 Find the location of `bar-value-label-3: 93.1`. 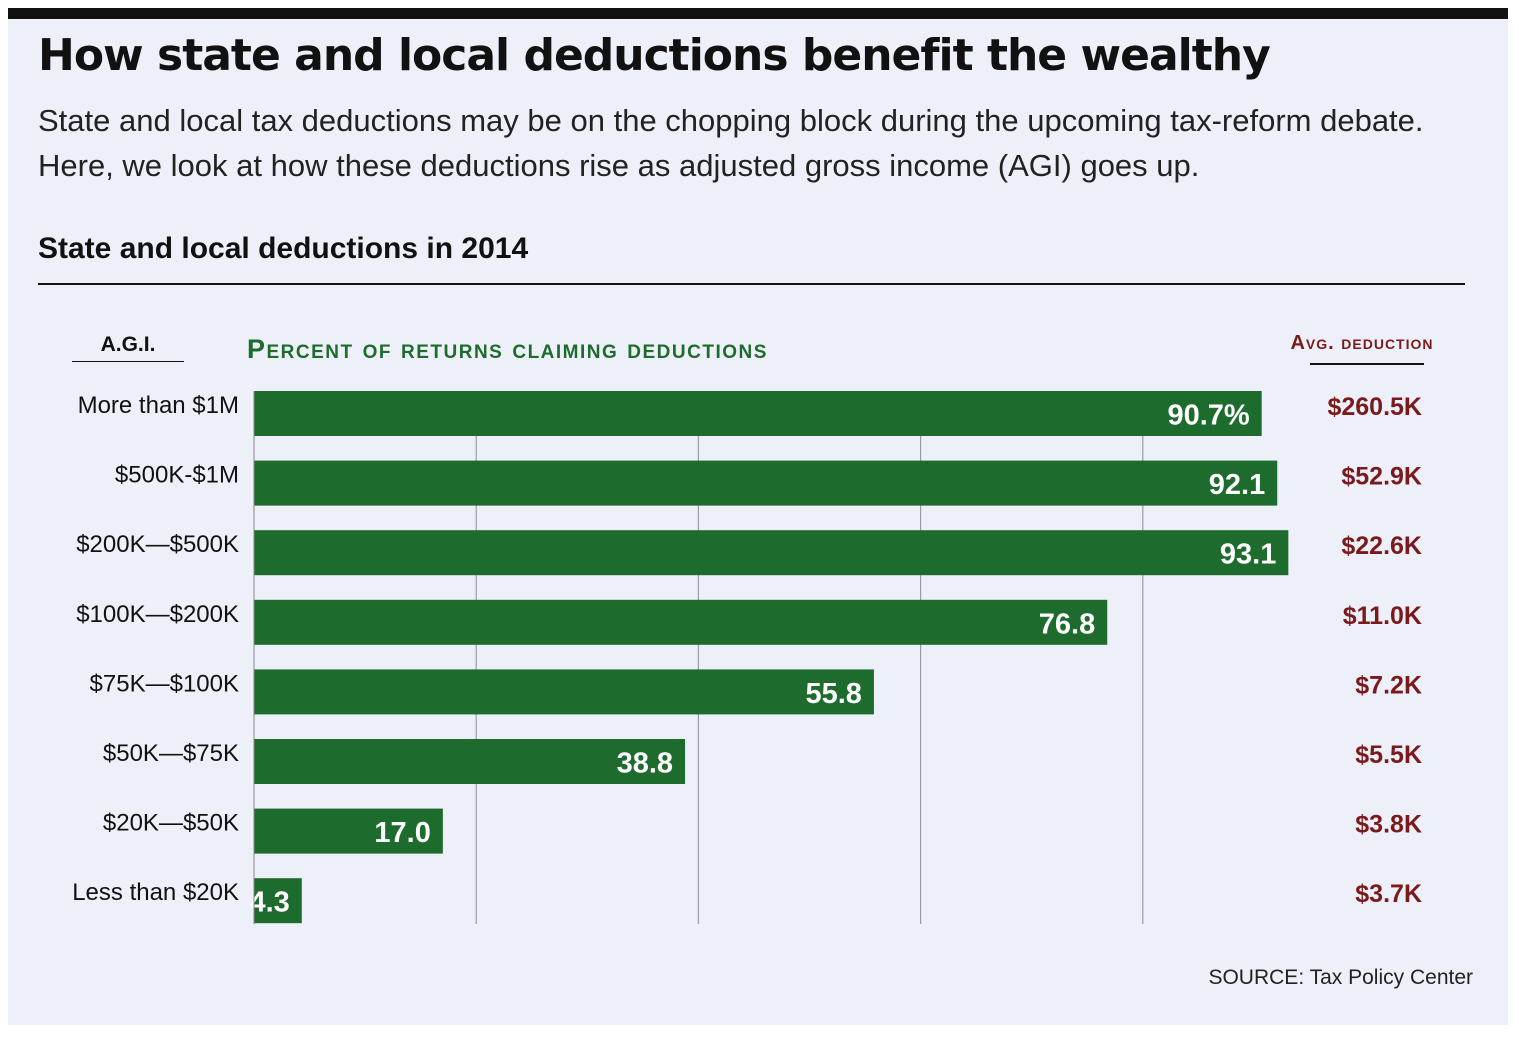

bar-value-label-3: 93.1 is located at coordinates (1248, 555).